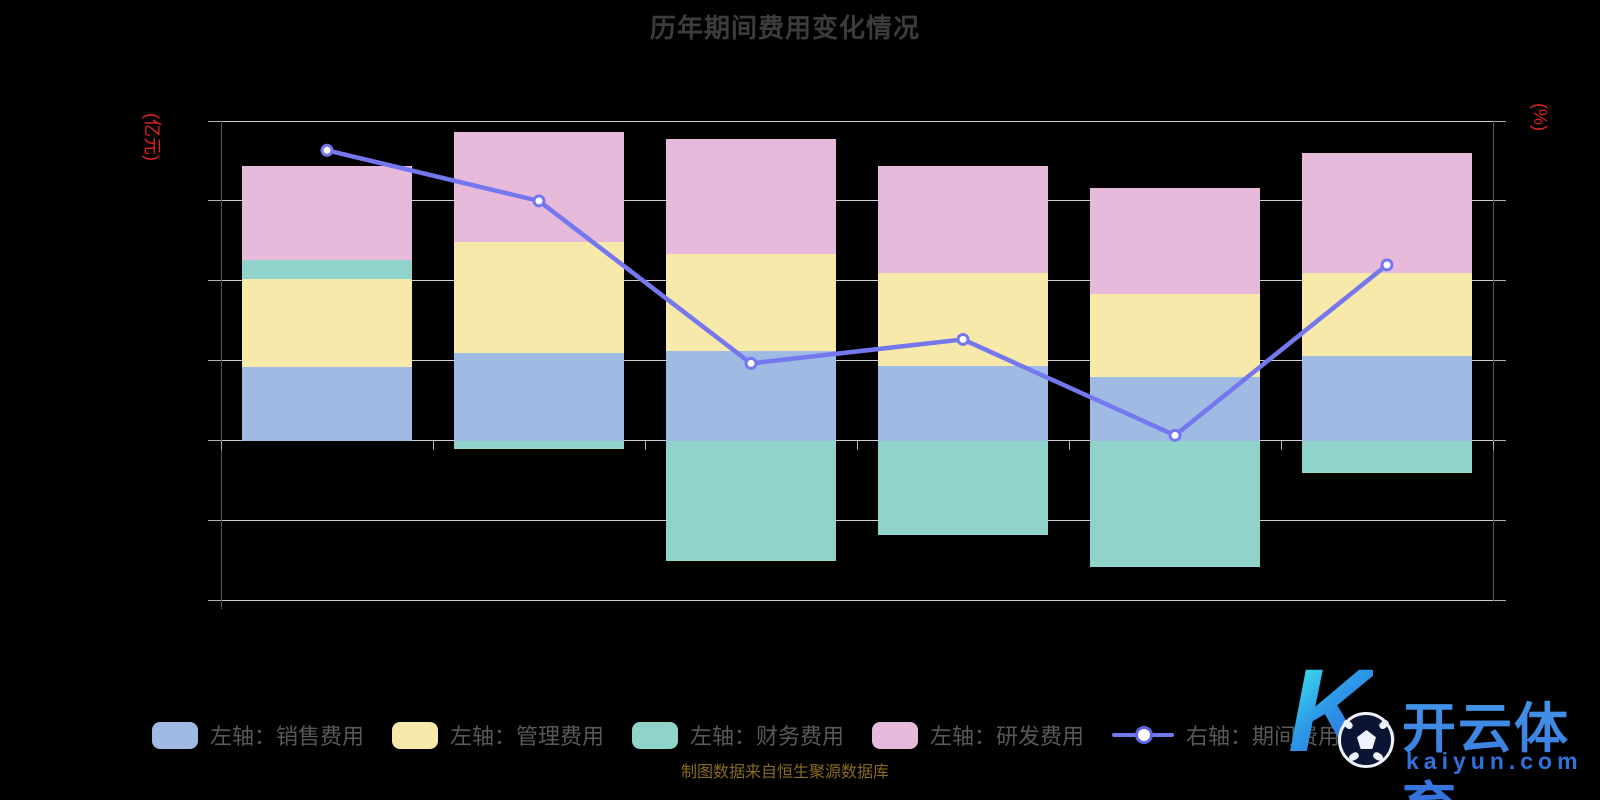 The width and height of the screenshot is (1600, 800). What do you see at coordinates (221, 365) in the screenshot?
I see `left-axis-line` at bounding box center [221, 365].